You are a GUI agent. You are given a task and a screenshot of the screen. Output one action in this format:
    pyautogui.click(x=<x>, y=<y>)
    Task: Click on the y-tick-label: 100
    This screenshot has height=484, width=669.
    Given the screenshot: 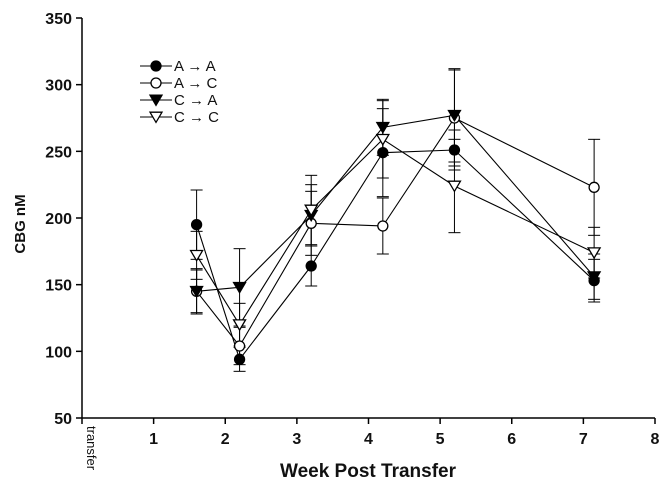 What is the action you would take?
    pyautogui.click(x=58, y=352)
    